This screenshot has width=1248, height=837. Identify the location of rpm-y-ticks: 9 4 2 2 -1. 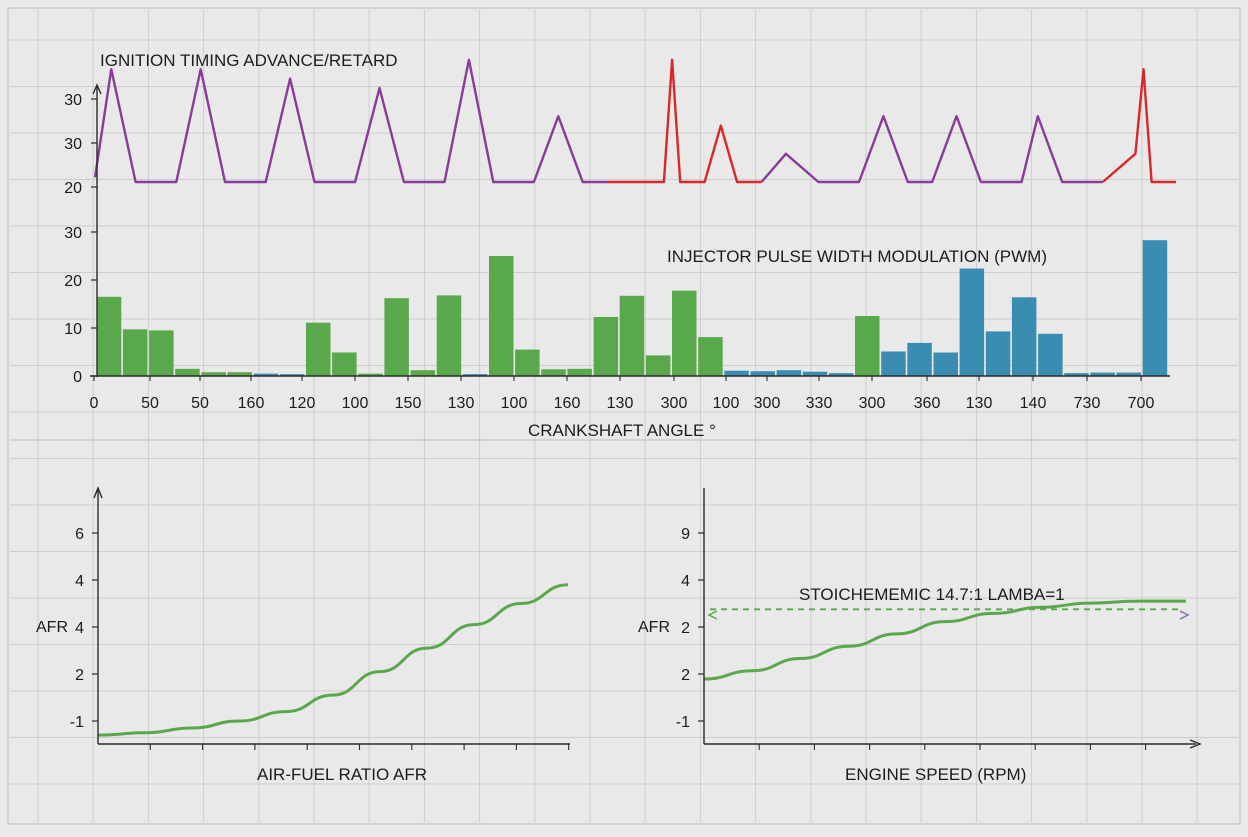
(690, 628).